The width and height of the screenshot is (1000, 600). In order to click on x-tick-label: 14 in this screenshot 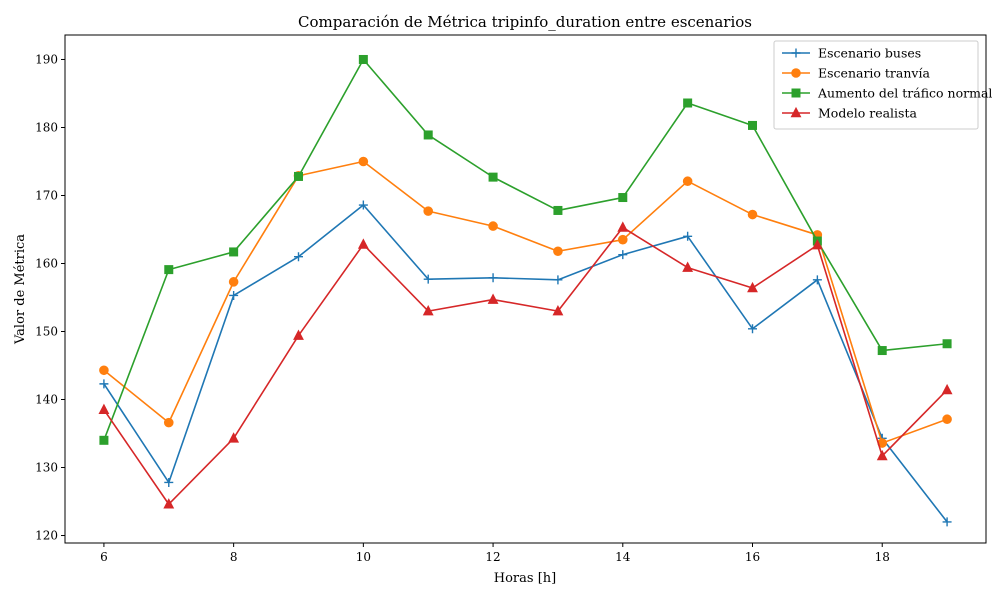, I will do `click(623, 557)`.